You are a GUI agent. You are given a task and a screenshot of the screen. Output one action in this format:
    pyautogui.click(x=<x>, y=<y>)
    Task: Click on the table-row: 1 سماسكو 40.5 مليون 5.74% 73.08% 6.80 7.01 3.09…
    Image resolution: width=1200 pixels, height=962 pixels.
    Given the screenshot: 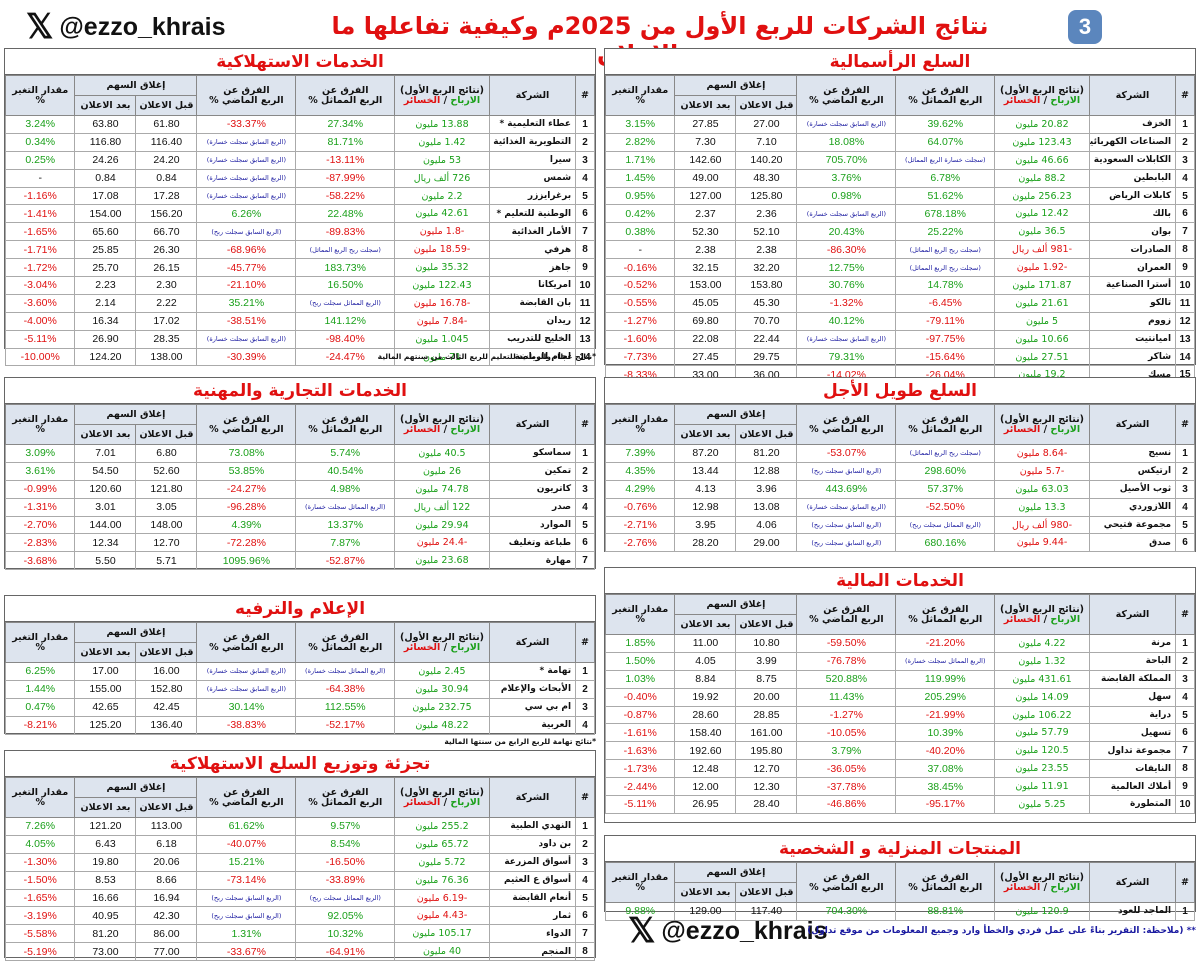 What is the action you would take?
    pyautogui.click(x=299, y=453)
    